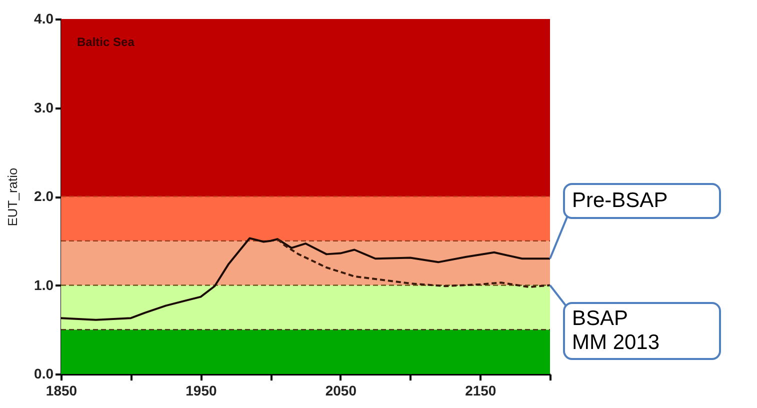 Image resolution: width=757 pixels, height=408 pixels. What do you see at coordinates (44, 107) in the screenshot?
I see `y-tick-label: 3.0` at bounding box center [44, 107].